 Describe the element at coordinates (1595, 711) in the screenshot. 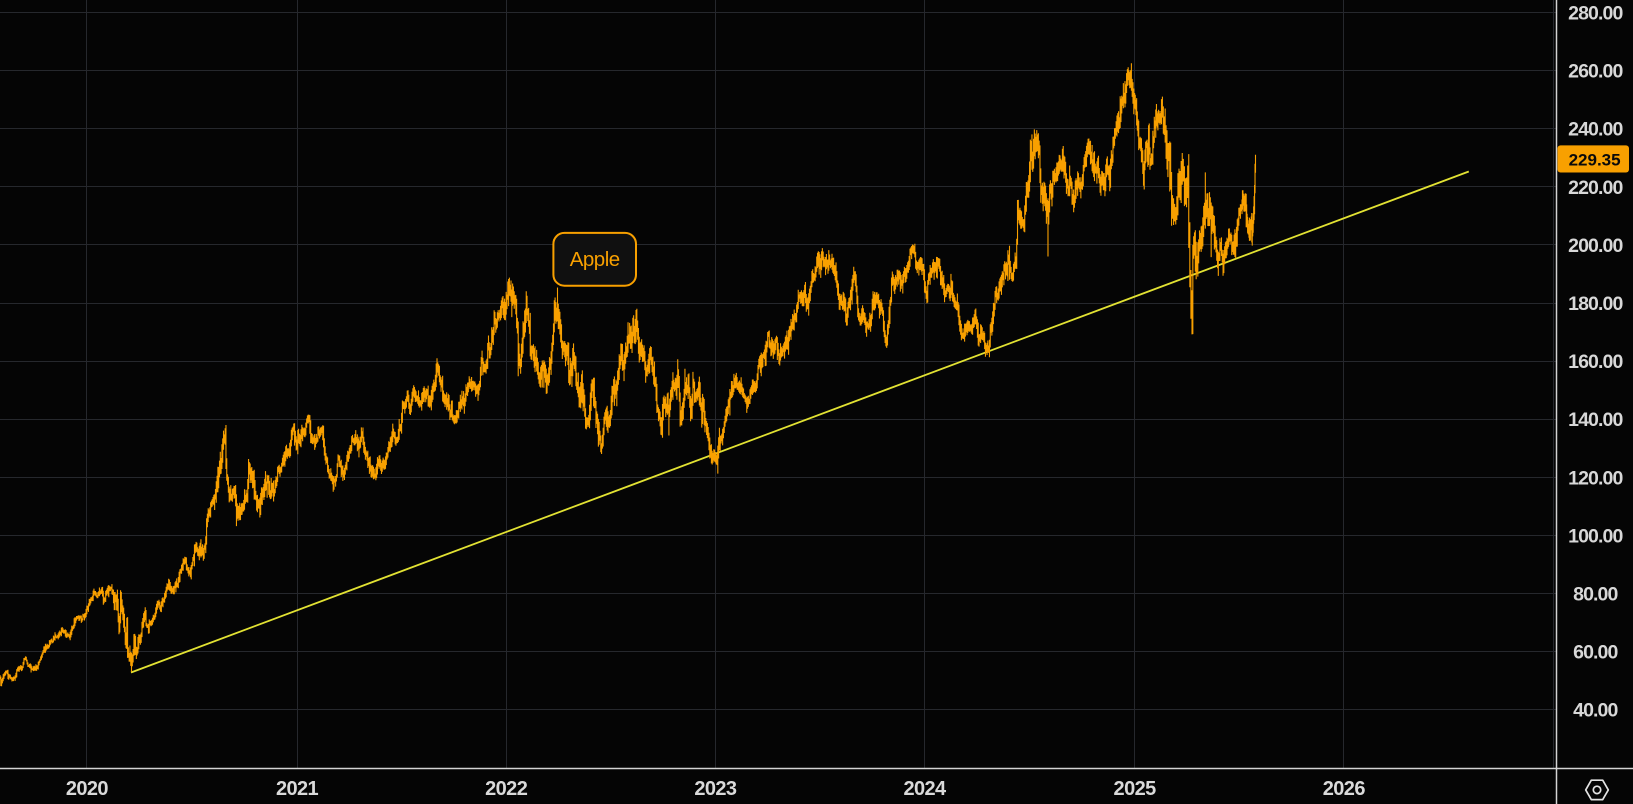

I see `svg-text: 40.00` at that location.